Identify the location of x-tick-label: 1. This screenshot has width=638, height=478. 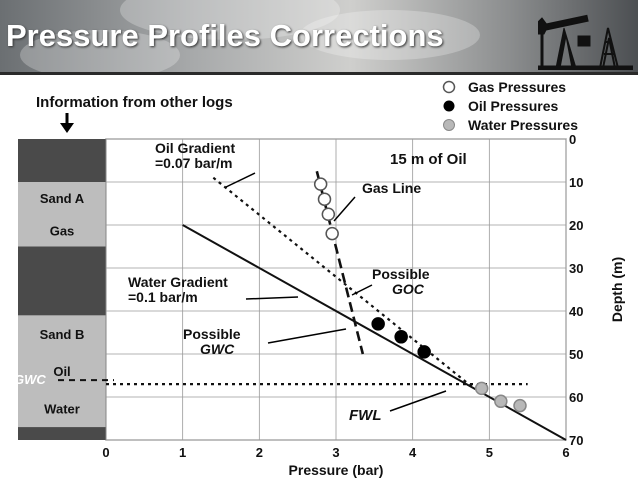
(182, 452).